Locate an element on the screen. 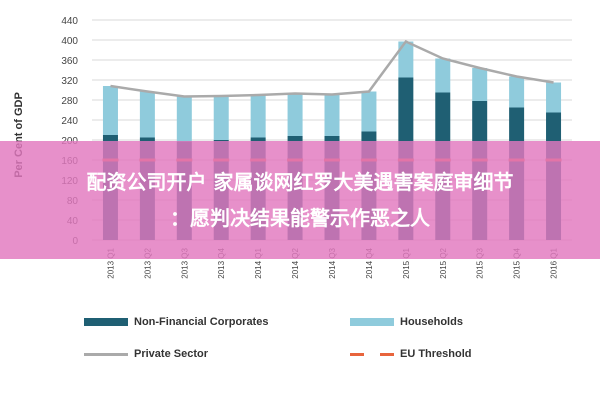  x-tick-label: 2015 Q2 is located at coordinates (443, 262).